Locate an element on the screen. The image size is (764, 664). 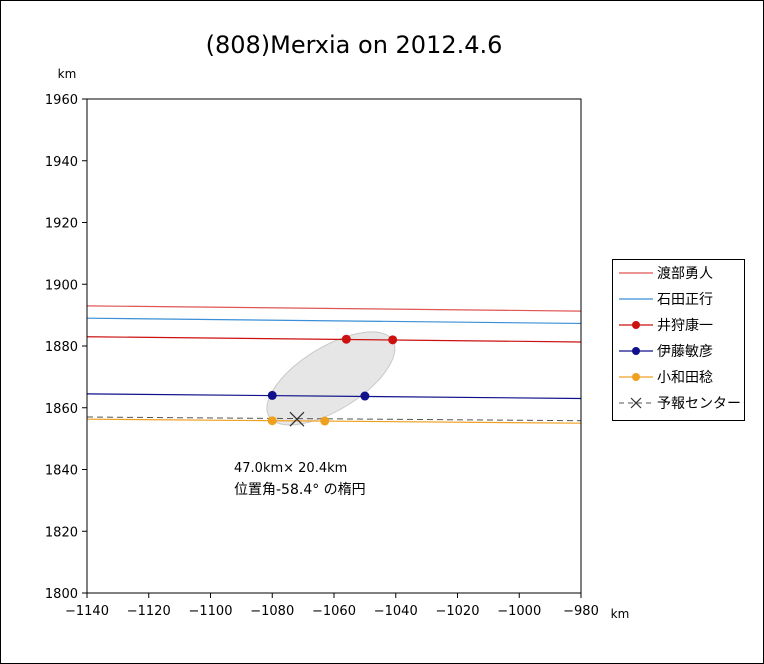
y-tick-label: 1960 is located at coordinates (61, 100).